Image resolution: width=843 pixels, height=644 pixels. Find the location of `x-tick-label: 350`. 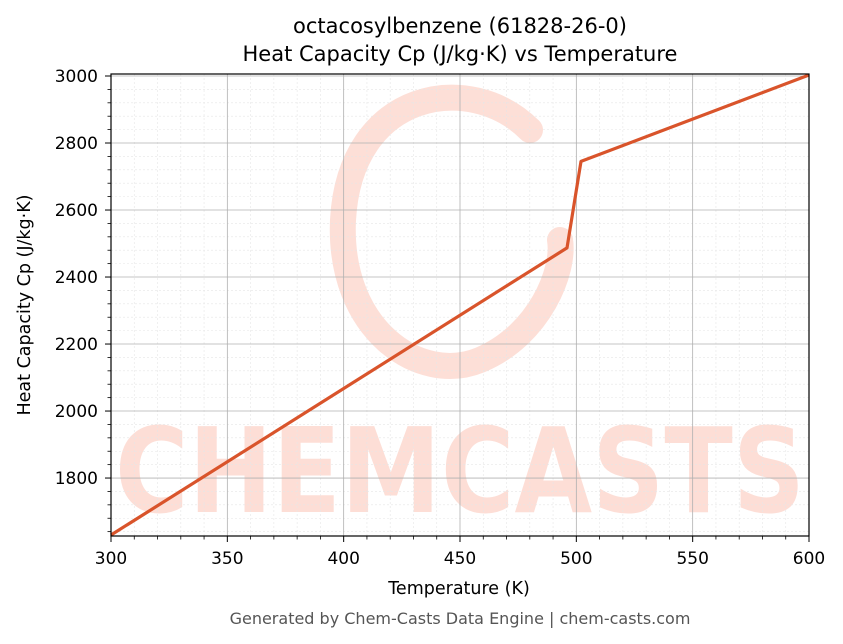

x-tick-label: 350 is located at coordinates (227, 559).